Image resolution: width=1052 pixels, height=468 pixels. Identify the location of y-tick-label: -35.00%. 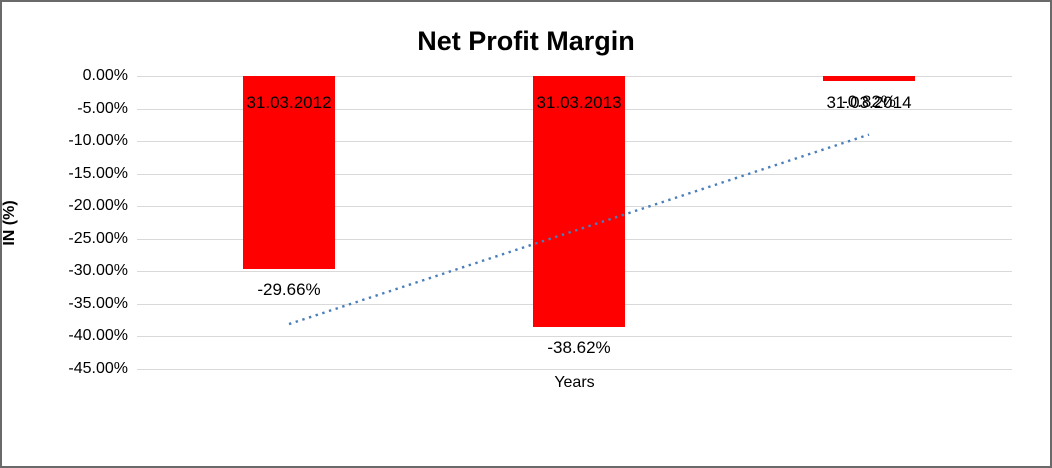
(98, 303).